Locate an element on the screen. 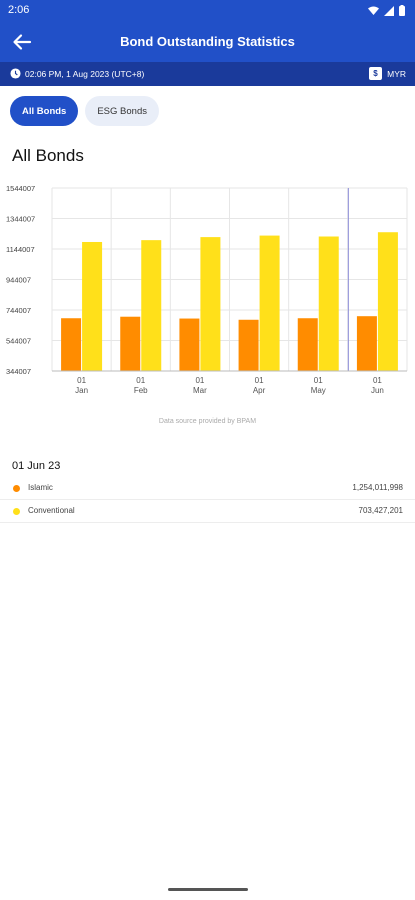 This screenshot has width=415, height=900. info-bar: 02:06 PM, 1 Aug 2023 (UTC+8) $ MYR is located at coordinates (207, 74).